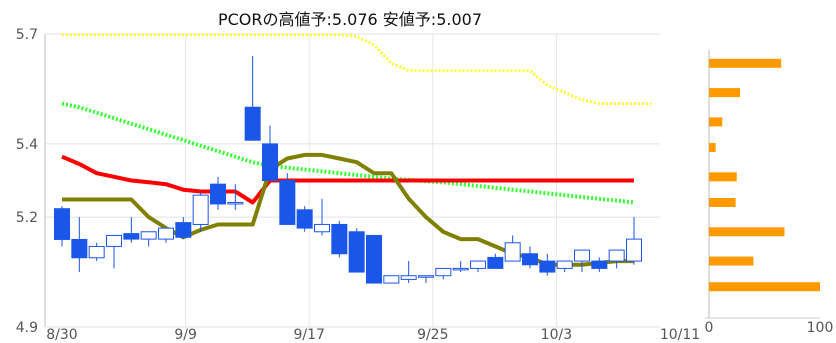 Image resolution: width=836 pixels, height=343 pixels. Describe the element at coordinates (769, 193) in the screenshot. I see `volume-profile: 0 100` at that location.